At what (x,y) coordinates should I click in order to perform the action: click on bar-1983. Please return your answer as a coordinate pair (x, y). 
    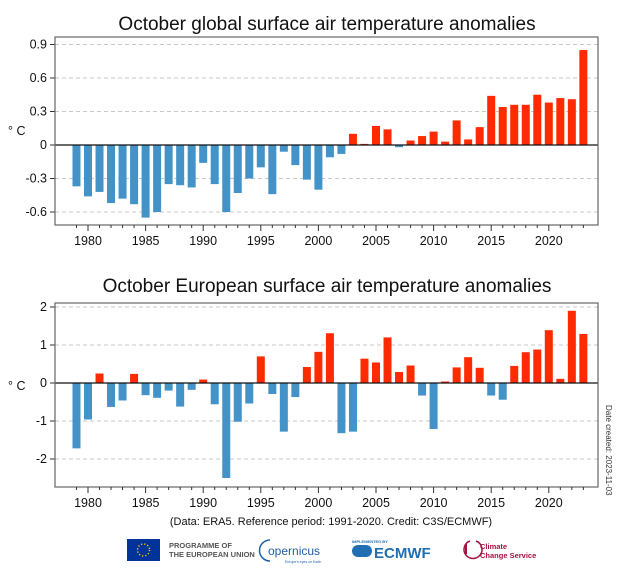
    Looking at the image, I should click on (122, 392).